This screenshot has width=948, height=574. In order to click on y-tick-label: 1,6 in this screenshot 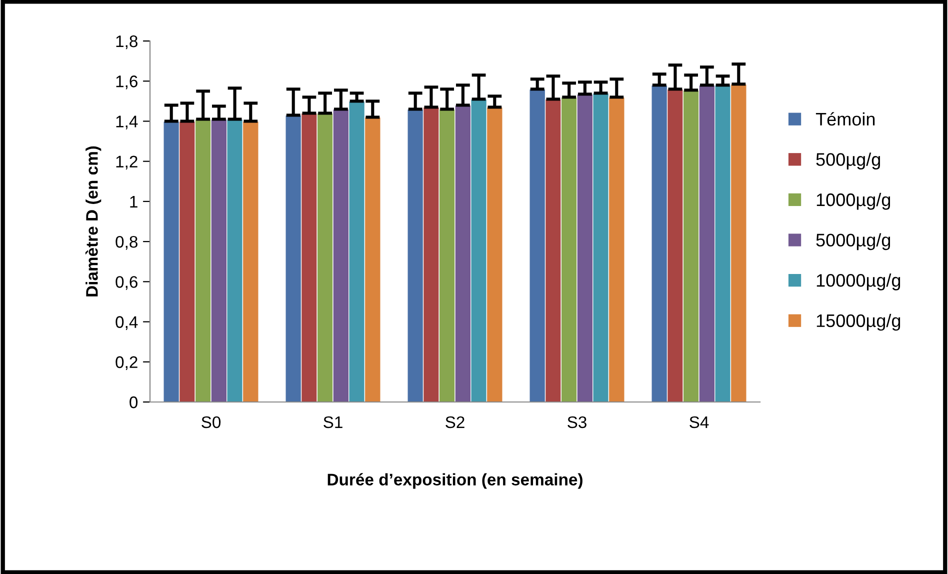, I will do `click(127, 83)`.